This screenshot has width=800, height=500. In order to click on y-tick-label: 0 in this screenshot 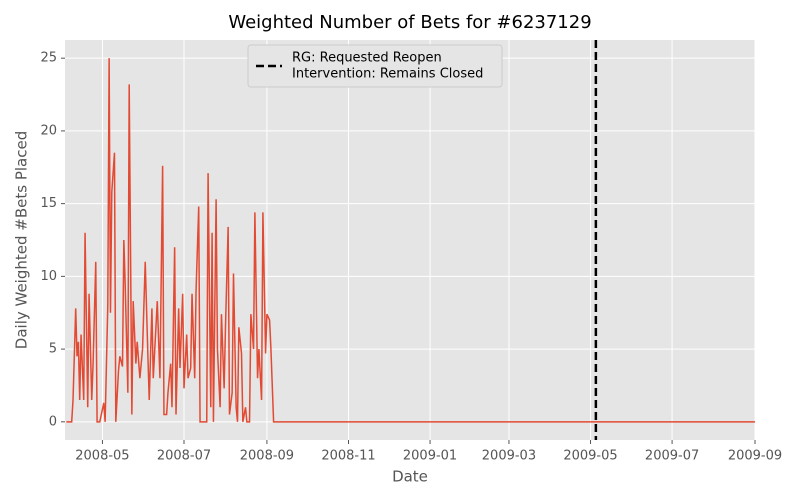, I will do `click(53, 421)`.